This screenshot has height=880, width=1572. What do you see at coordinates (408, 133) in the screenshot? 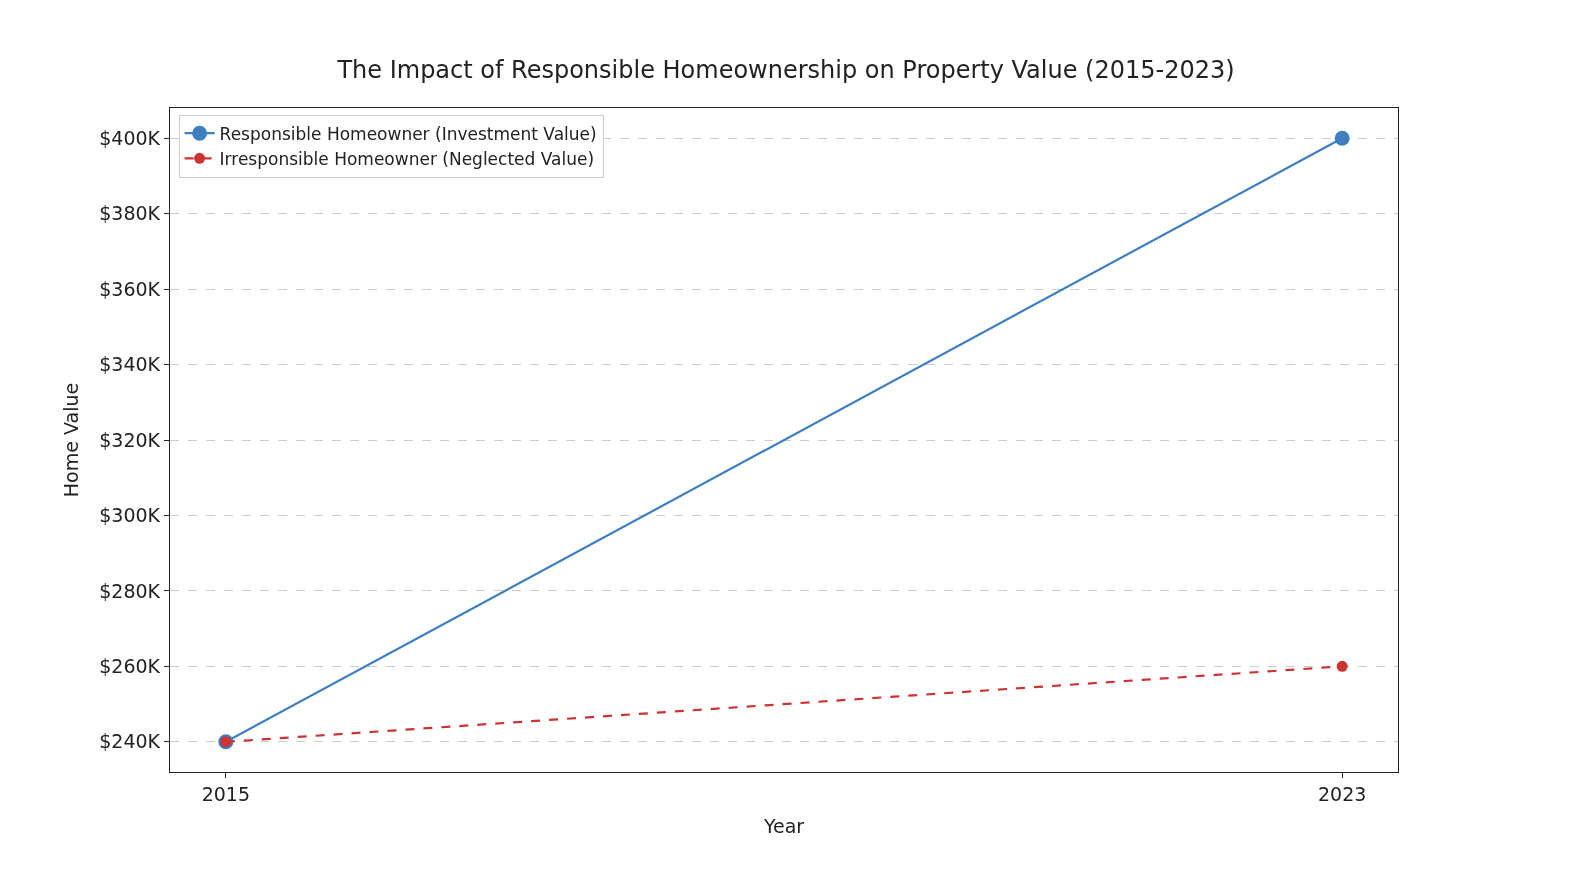
I see `legend-label: Responsible Homeowner (Investment Value)` at bounding box center [408, 133].